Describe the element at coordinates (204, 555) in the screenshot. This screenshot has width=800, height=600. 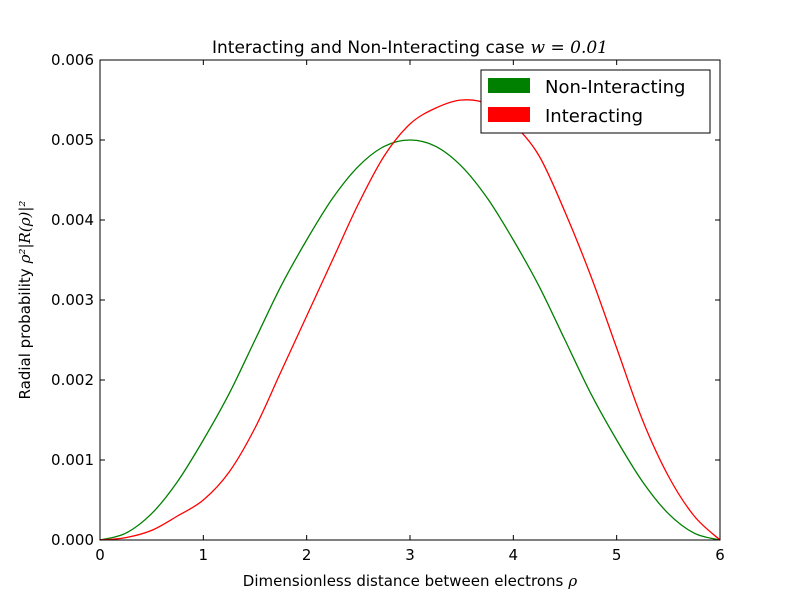
I see `x-tick-label: 1` at that location.